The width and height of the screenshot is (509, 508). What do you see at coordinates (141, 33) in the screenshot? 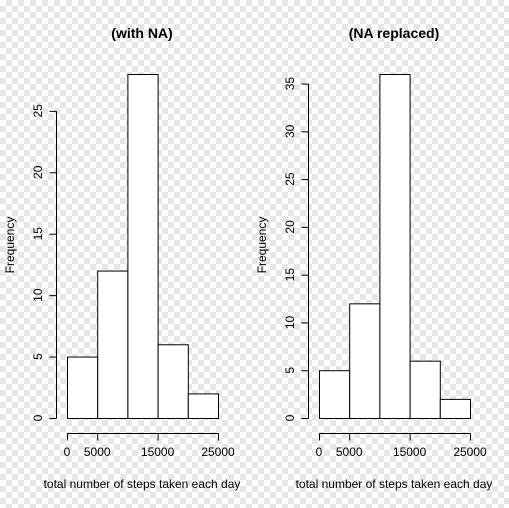
I see `chart-title: (with NA)` at bounding box center [141, 33].